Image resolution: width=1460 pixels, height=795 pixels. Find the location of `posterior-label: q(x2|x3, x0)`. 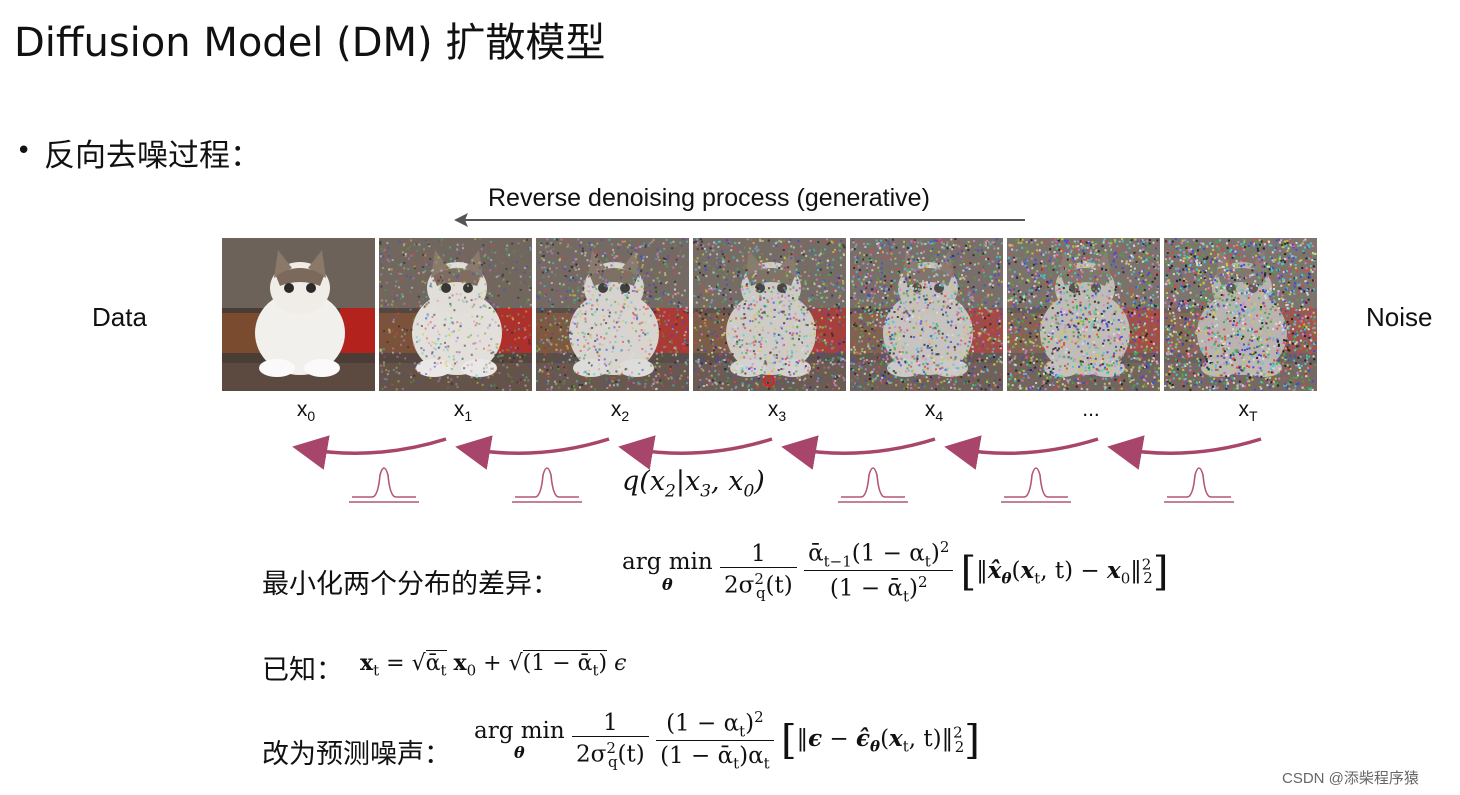

posterior-label: q(x2|x3, x0) is located at coordinates (693, 484).